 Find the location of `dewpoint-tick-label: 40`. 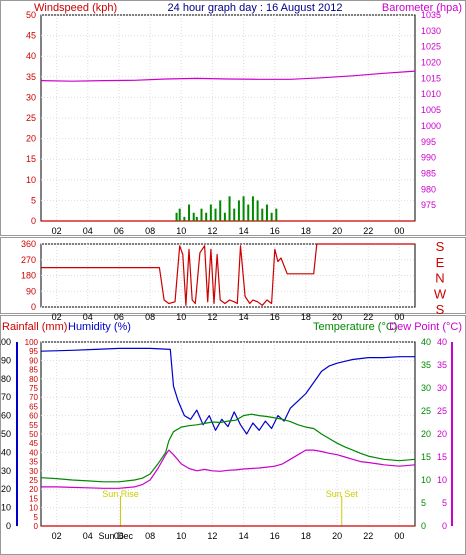

dewpoint-tick-label: 40 is located at coordinates (442, 342).